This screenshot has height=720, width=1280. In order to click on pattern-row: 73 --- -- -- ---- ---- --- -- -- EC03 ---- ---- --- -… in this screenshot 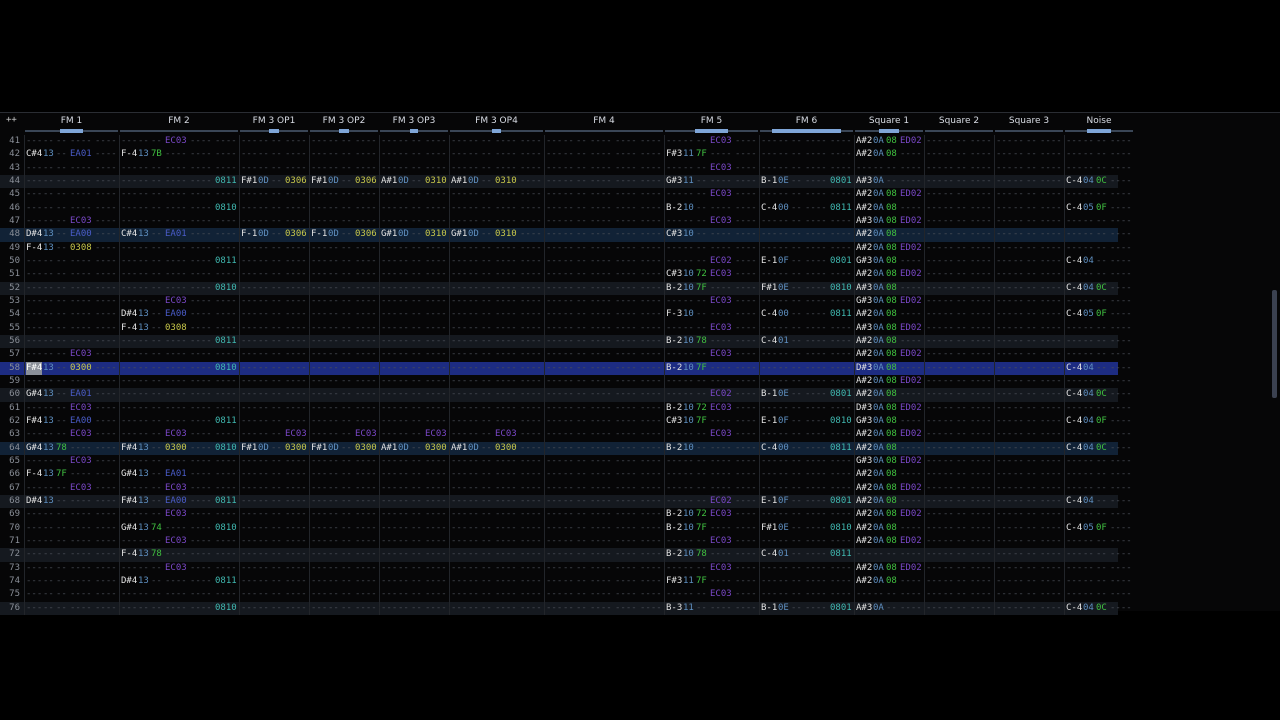, I will do `click(566, 568)`.